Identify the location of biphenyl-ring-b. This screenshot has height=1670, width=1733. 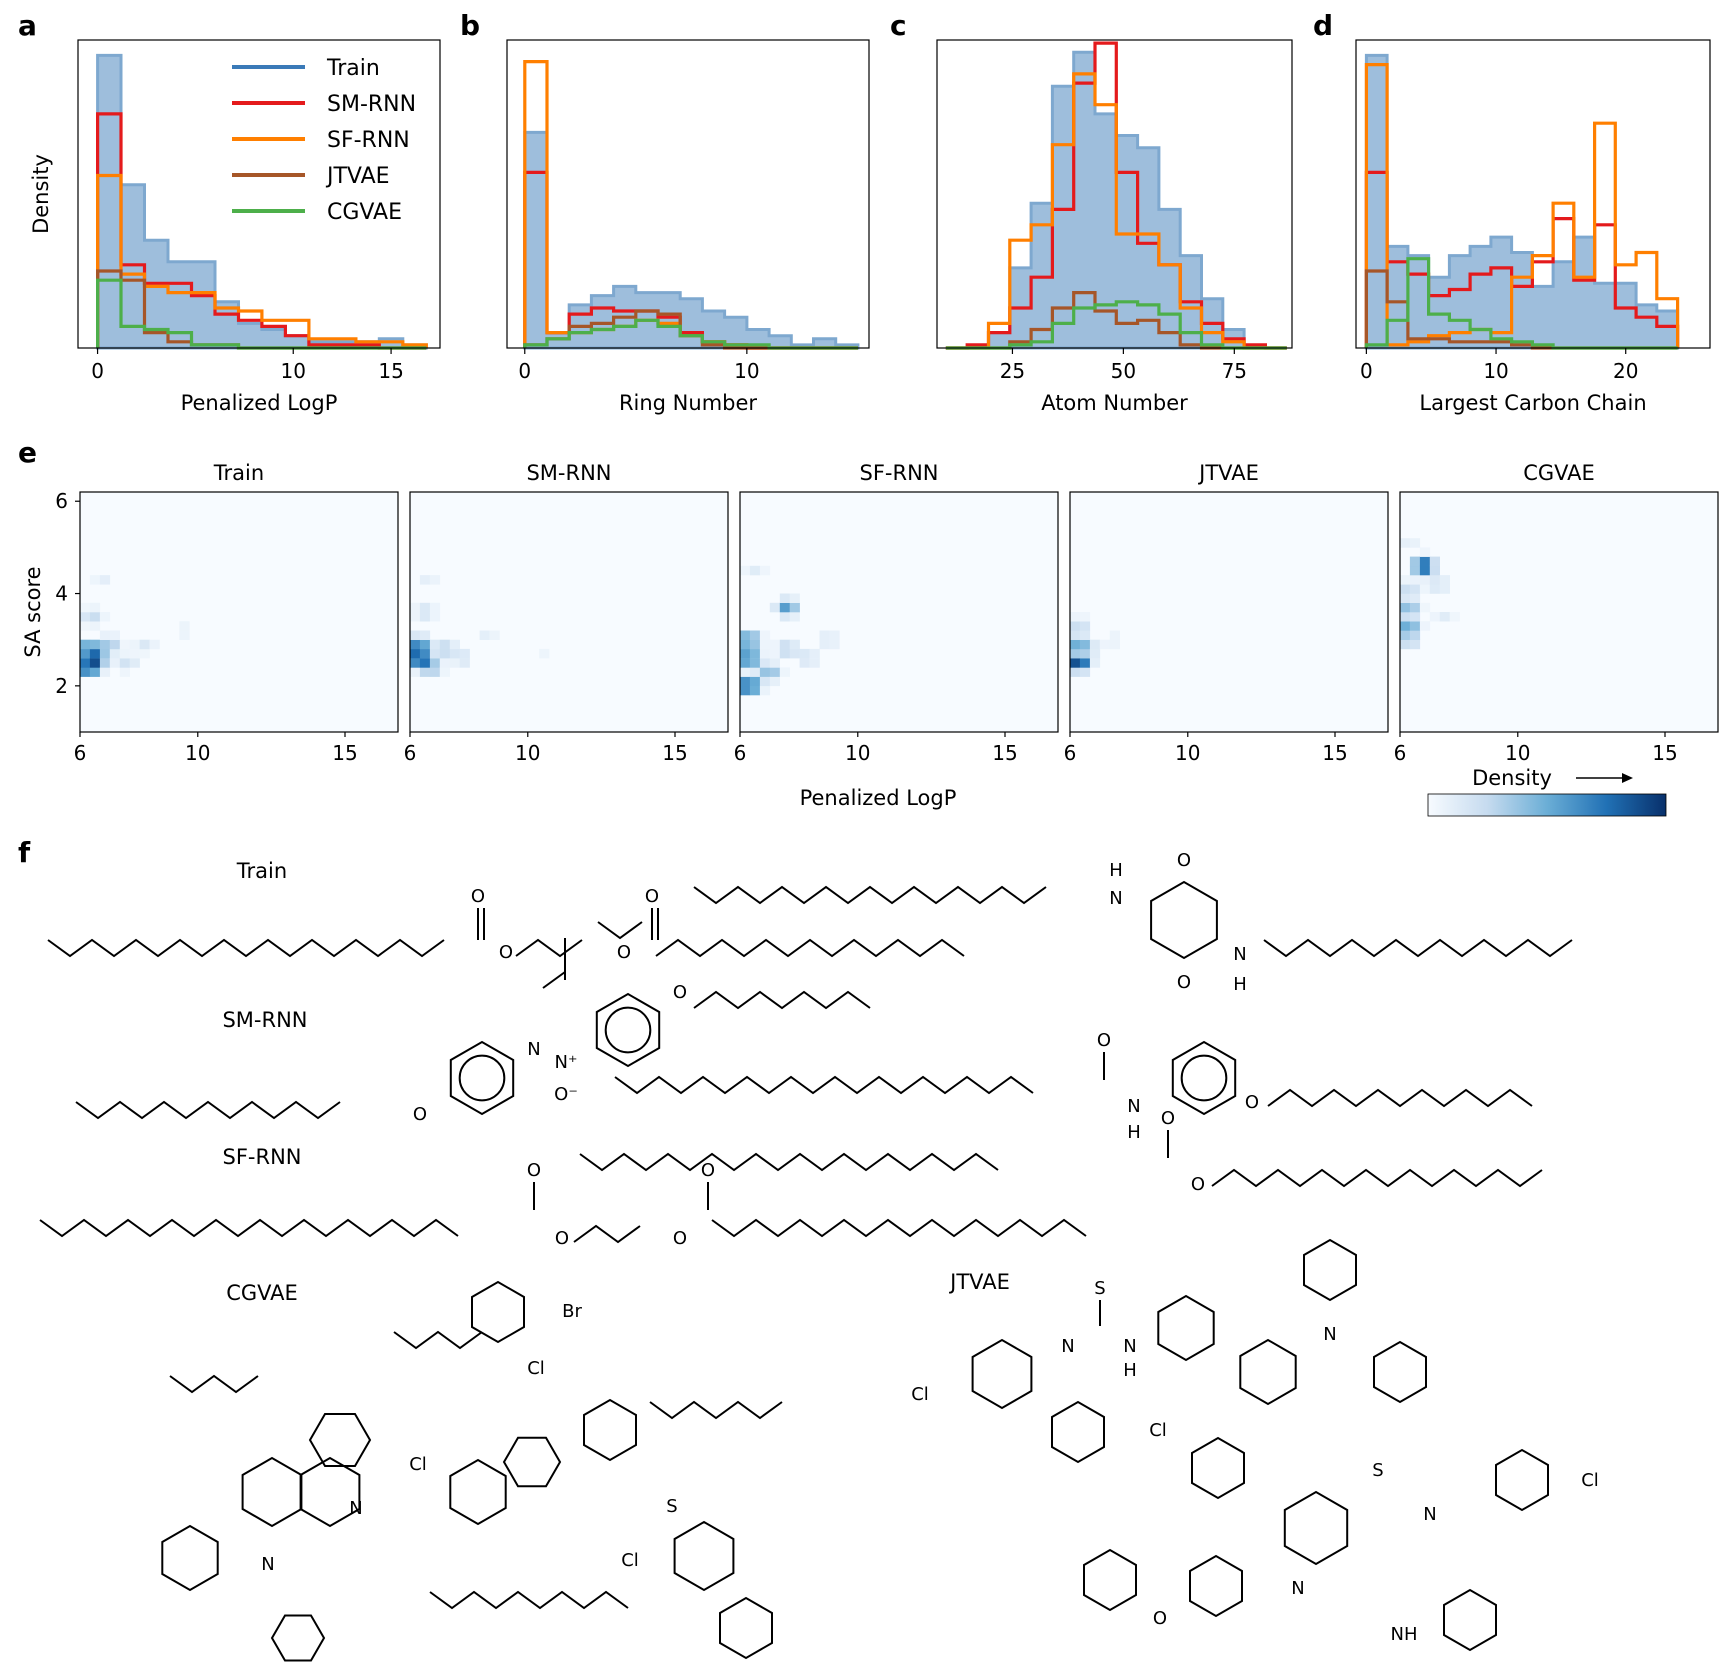
(1268, 1372).